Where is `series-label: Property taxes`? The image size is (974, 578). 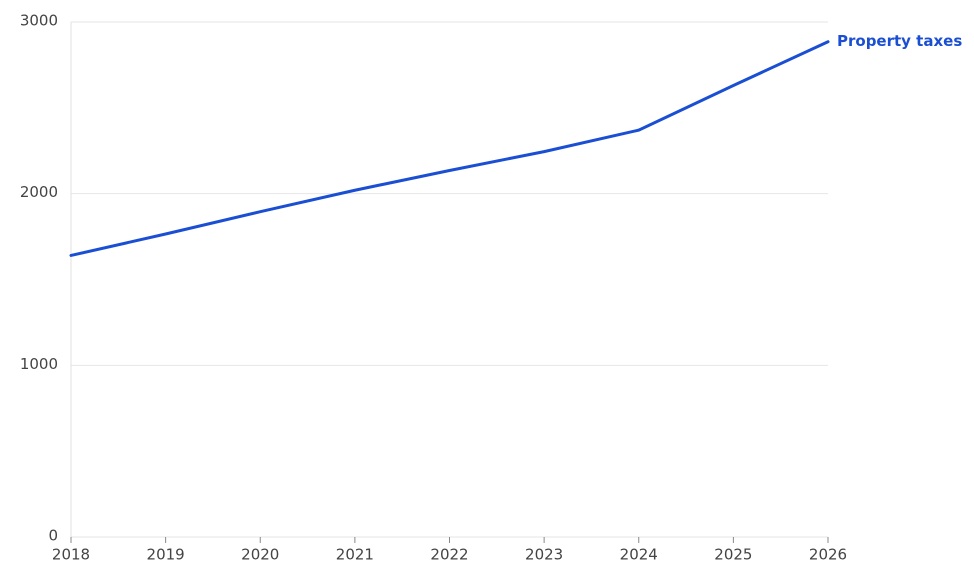
series-label: Property taxes is located at coordinates (899, 41).